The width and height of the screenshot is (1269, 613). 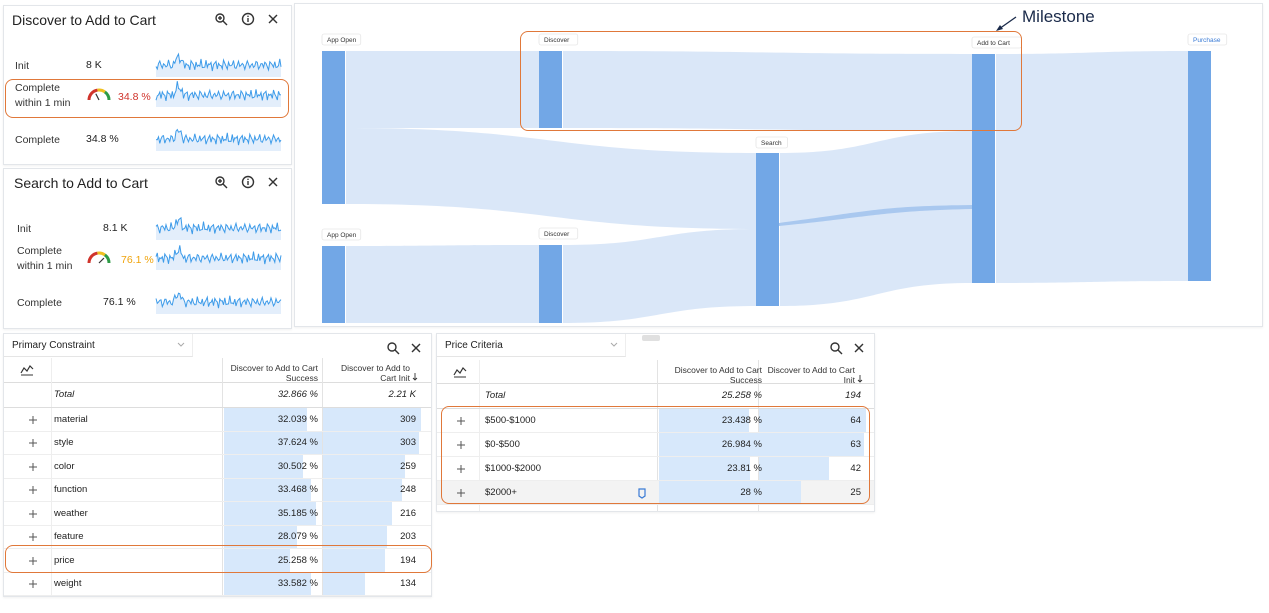 What do you see at coordinates (297, 443) in the screenshot?
I see `success-value: 37.624 %` at bounding box center [297, 443].